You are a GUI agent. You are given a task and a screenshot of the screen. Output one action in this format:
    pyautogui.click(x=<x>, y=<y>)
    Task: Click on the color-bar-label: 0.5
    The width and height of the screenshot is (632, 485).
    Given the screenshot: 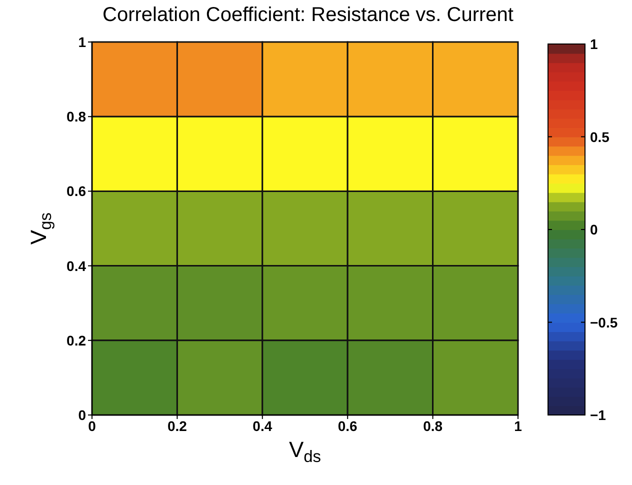 What is the action you would take?
    pyautogui.click(x=600, y=136)
    